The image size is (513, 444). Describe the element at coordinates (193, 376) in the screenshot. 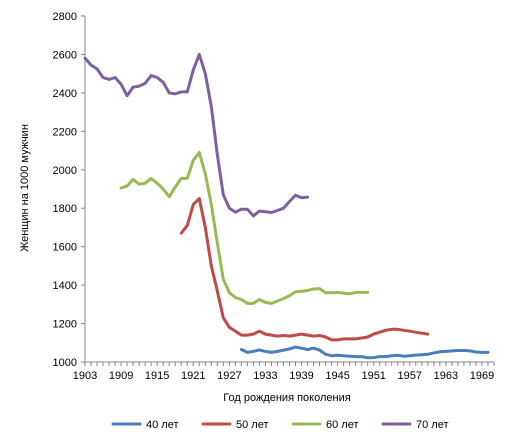

I see `x-tick-label: 1921` at that location.